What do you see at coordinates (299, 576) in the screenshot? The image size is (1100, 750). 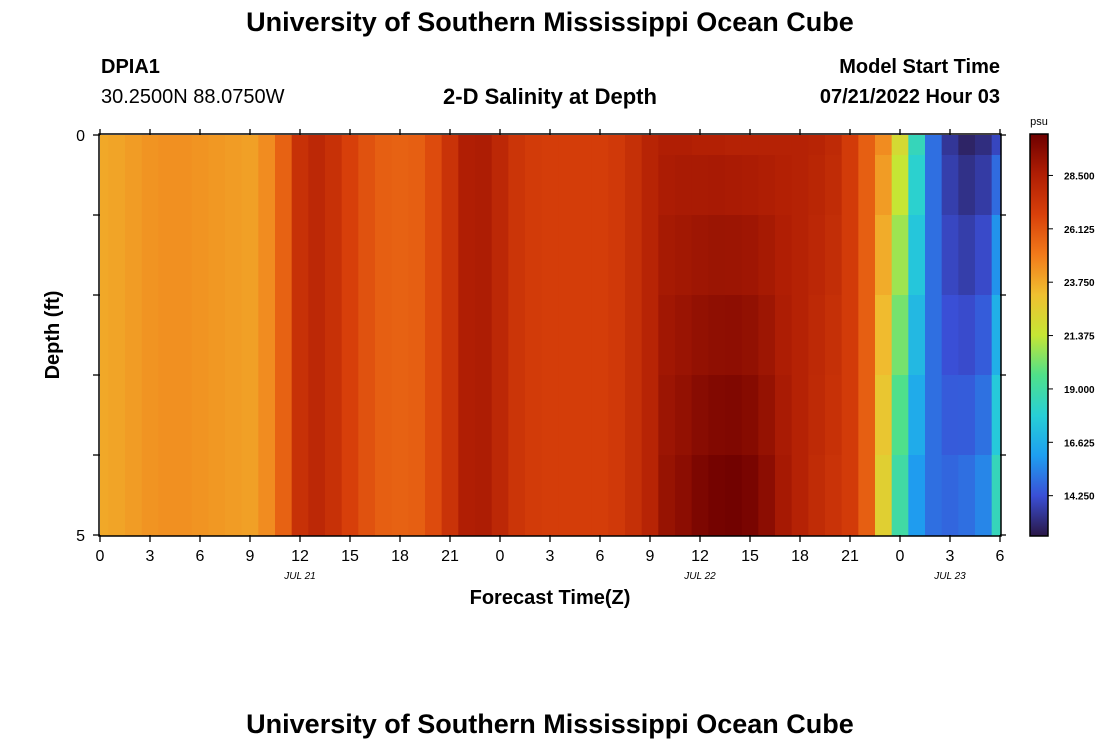 I see `date-label: JUL 21` at bounding box center [299, 576].